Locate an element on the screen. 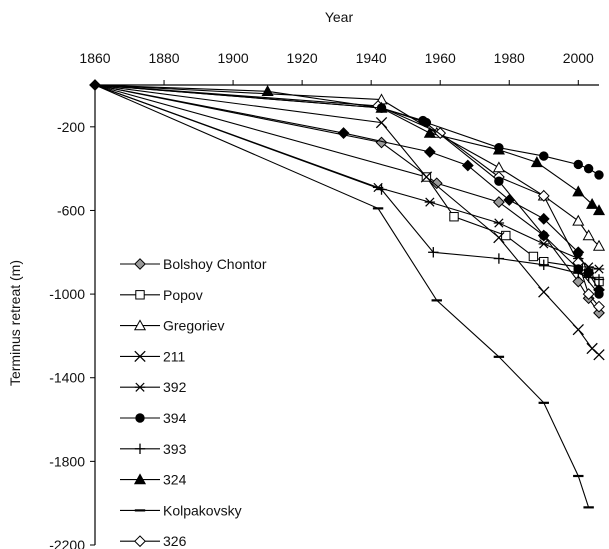 The height and width of the screenshot is (549, 609). x-tick-label: 2000 is located at coordinates (578, 58).